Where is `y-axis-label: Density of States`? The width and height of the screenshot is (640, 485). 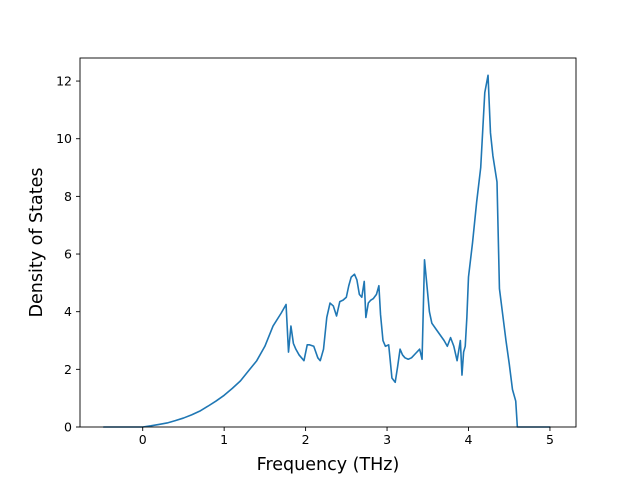 y-axis-label: Density of States is located at coordinates (37, 243).